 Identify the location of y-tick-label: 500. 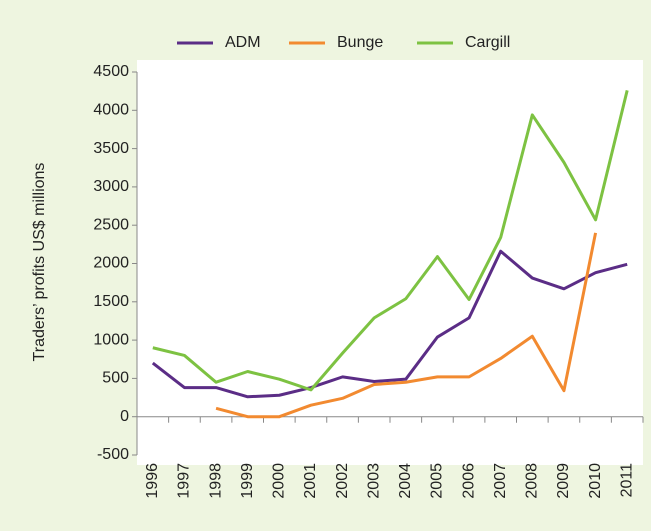
(115, 378).